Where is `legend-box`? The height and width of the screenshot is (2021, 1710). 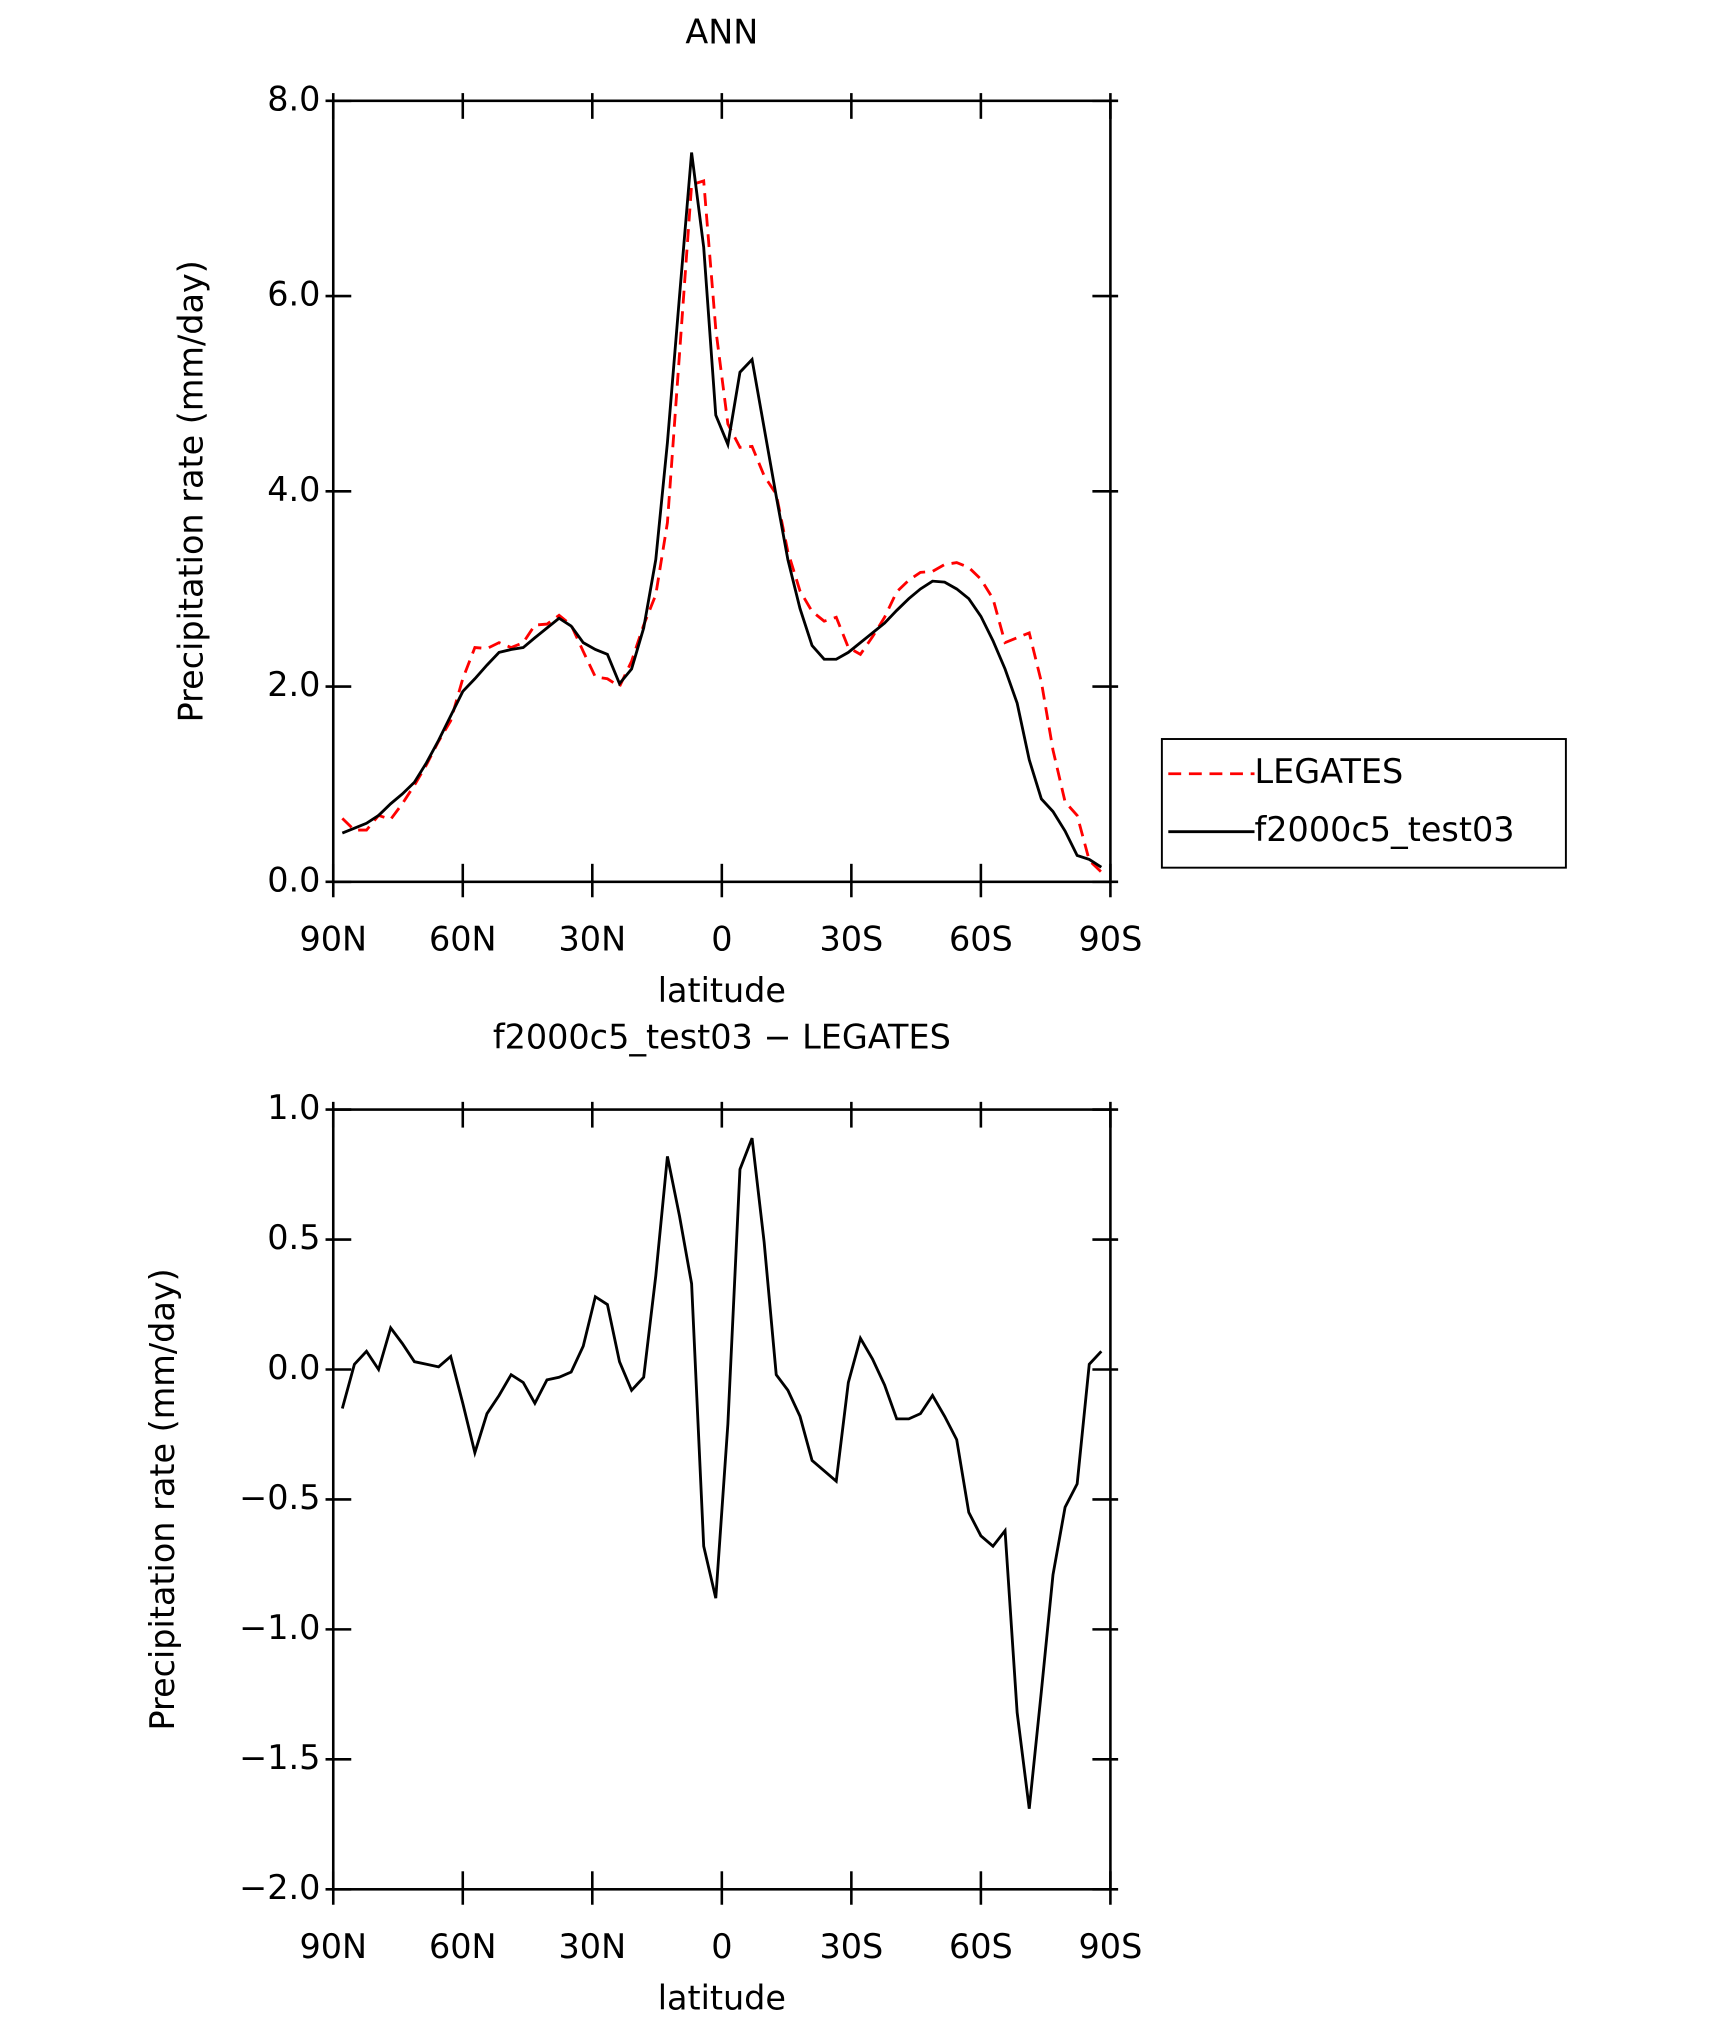
legend-box is located at coordinates (1363, 803).